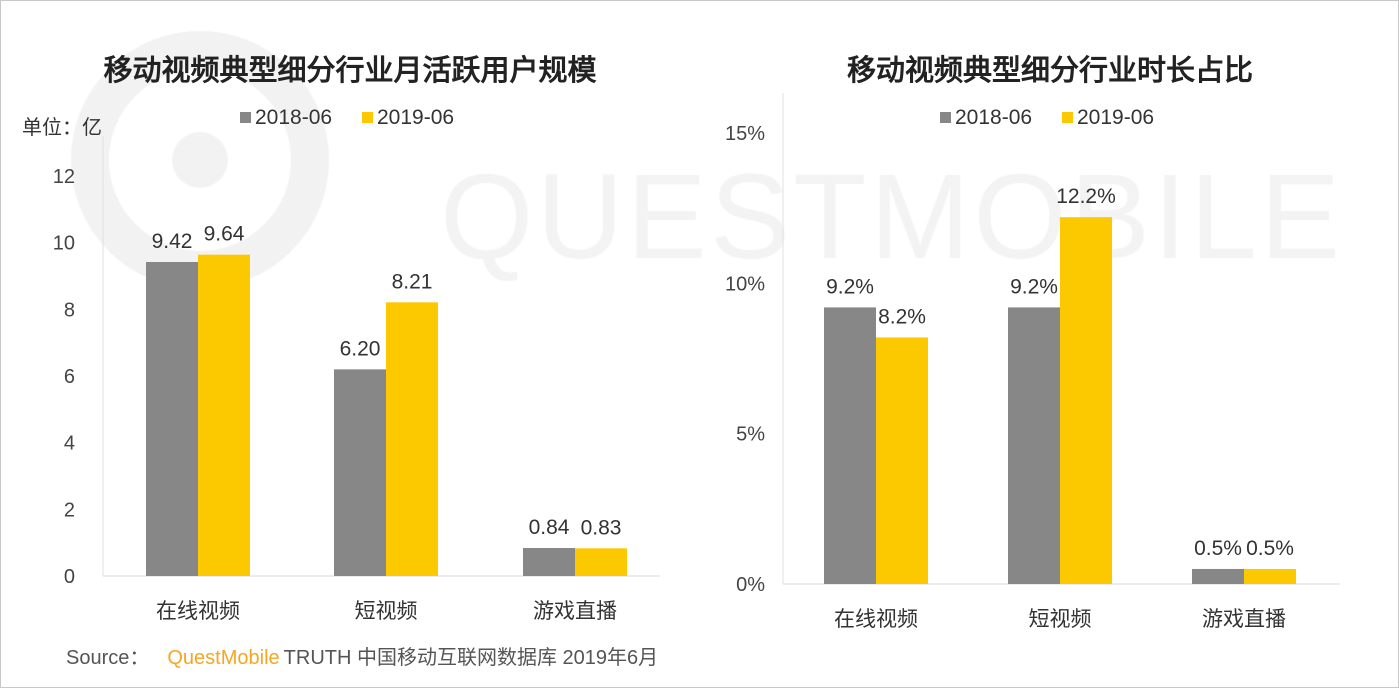 Image resolution: width=1399 pixels, height=688 pixels. What do you see at coordinates (69, 310) in the screenshot?
I see `y-tick-label: 8` at bounding box center [69, 310].